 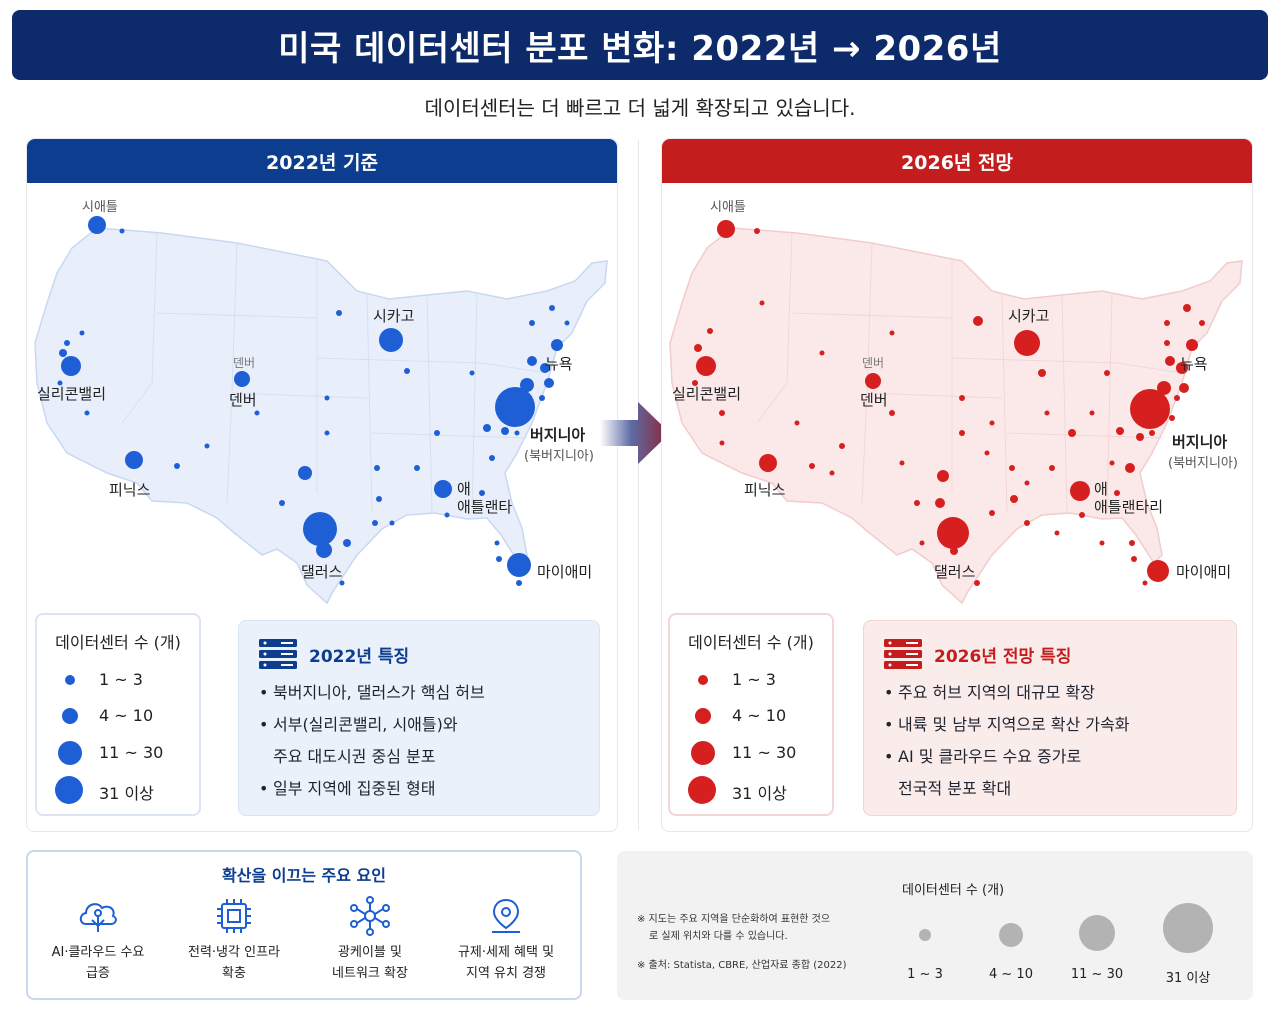 What do you see at coordinates (638, 485) in the screenshot?
I see `panel-divider` at bounding box center [638, 485].